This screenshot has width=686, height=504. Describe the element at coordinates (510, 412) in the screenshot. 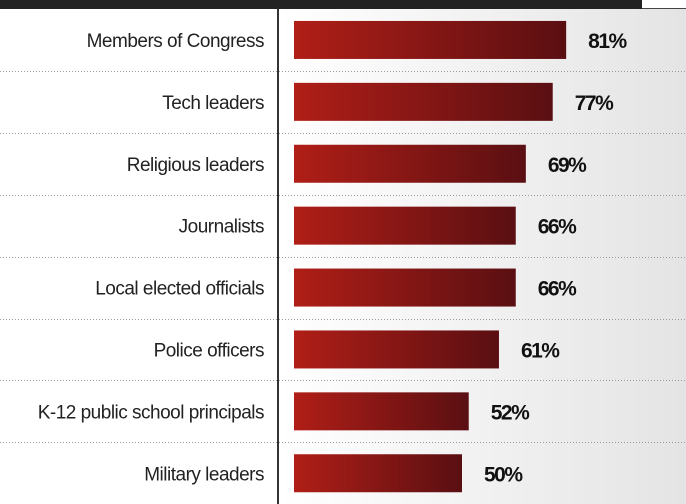

I see `value-label-row-7: 52%` at that location.